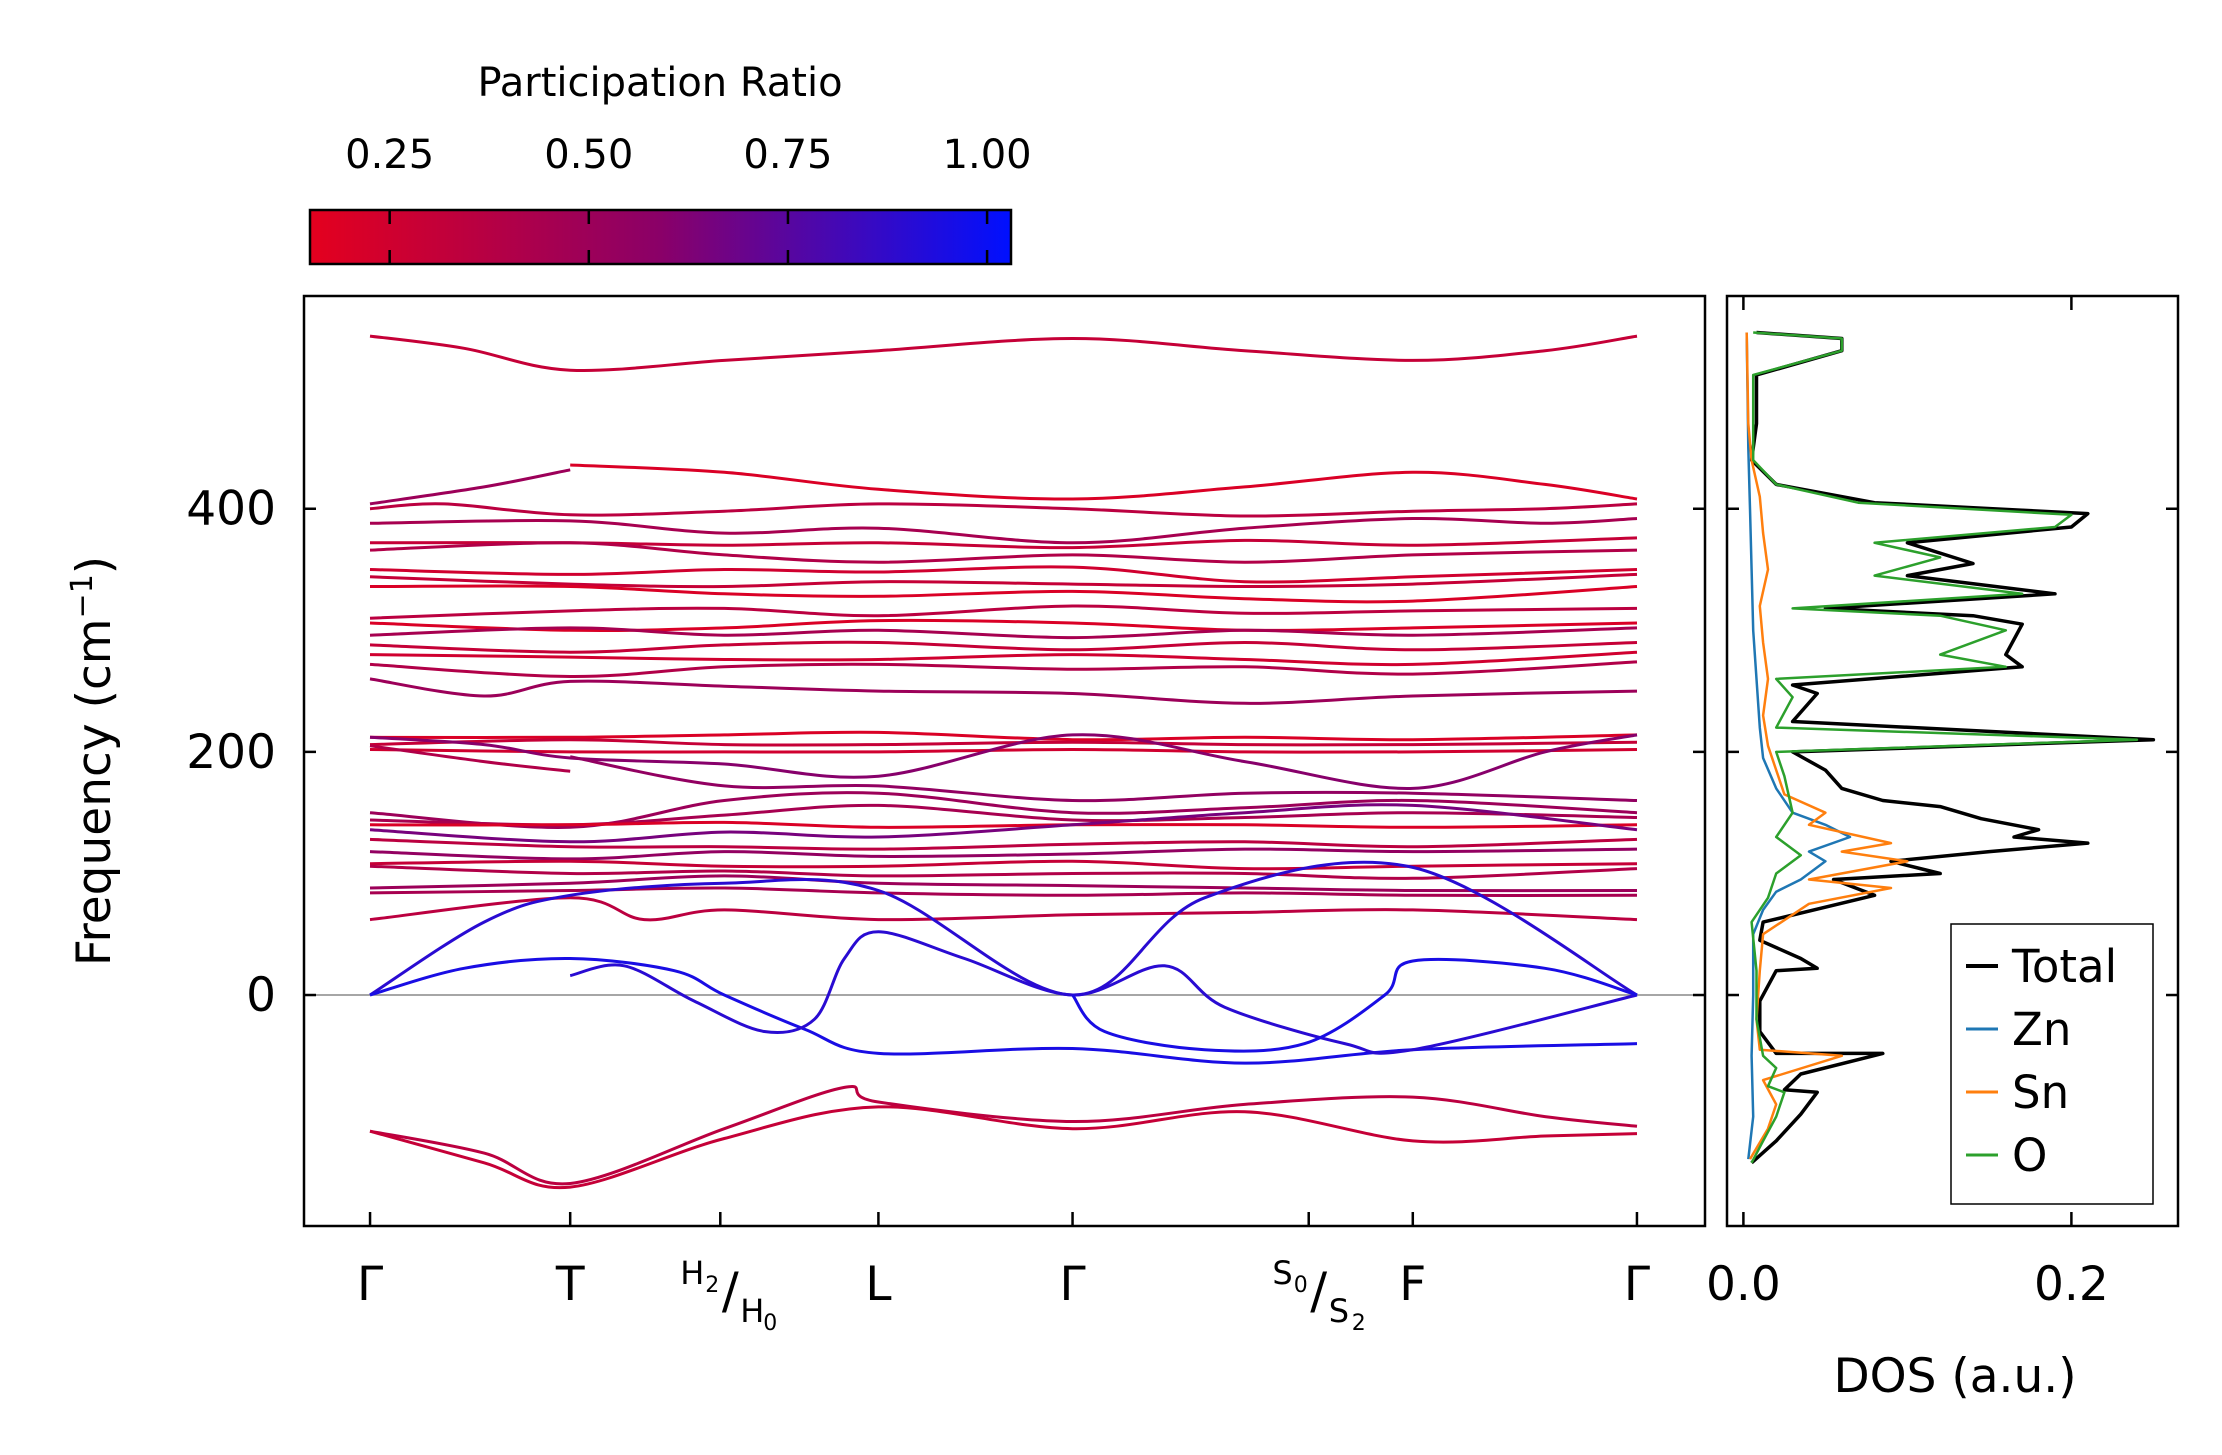 The image size is (2222, 1455). Describe the element at coordinates (82, 596) in the screenshot. I see `y-axis-title-unit-sup: −1` at that location.